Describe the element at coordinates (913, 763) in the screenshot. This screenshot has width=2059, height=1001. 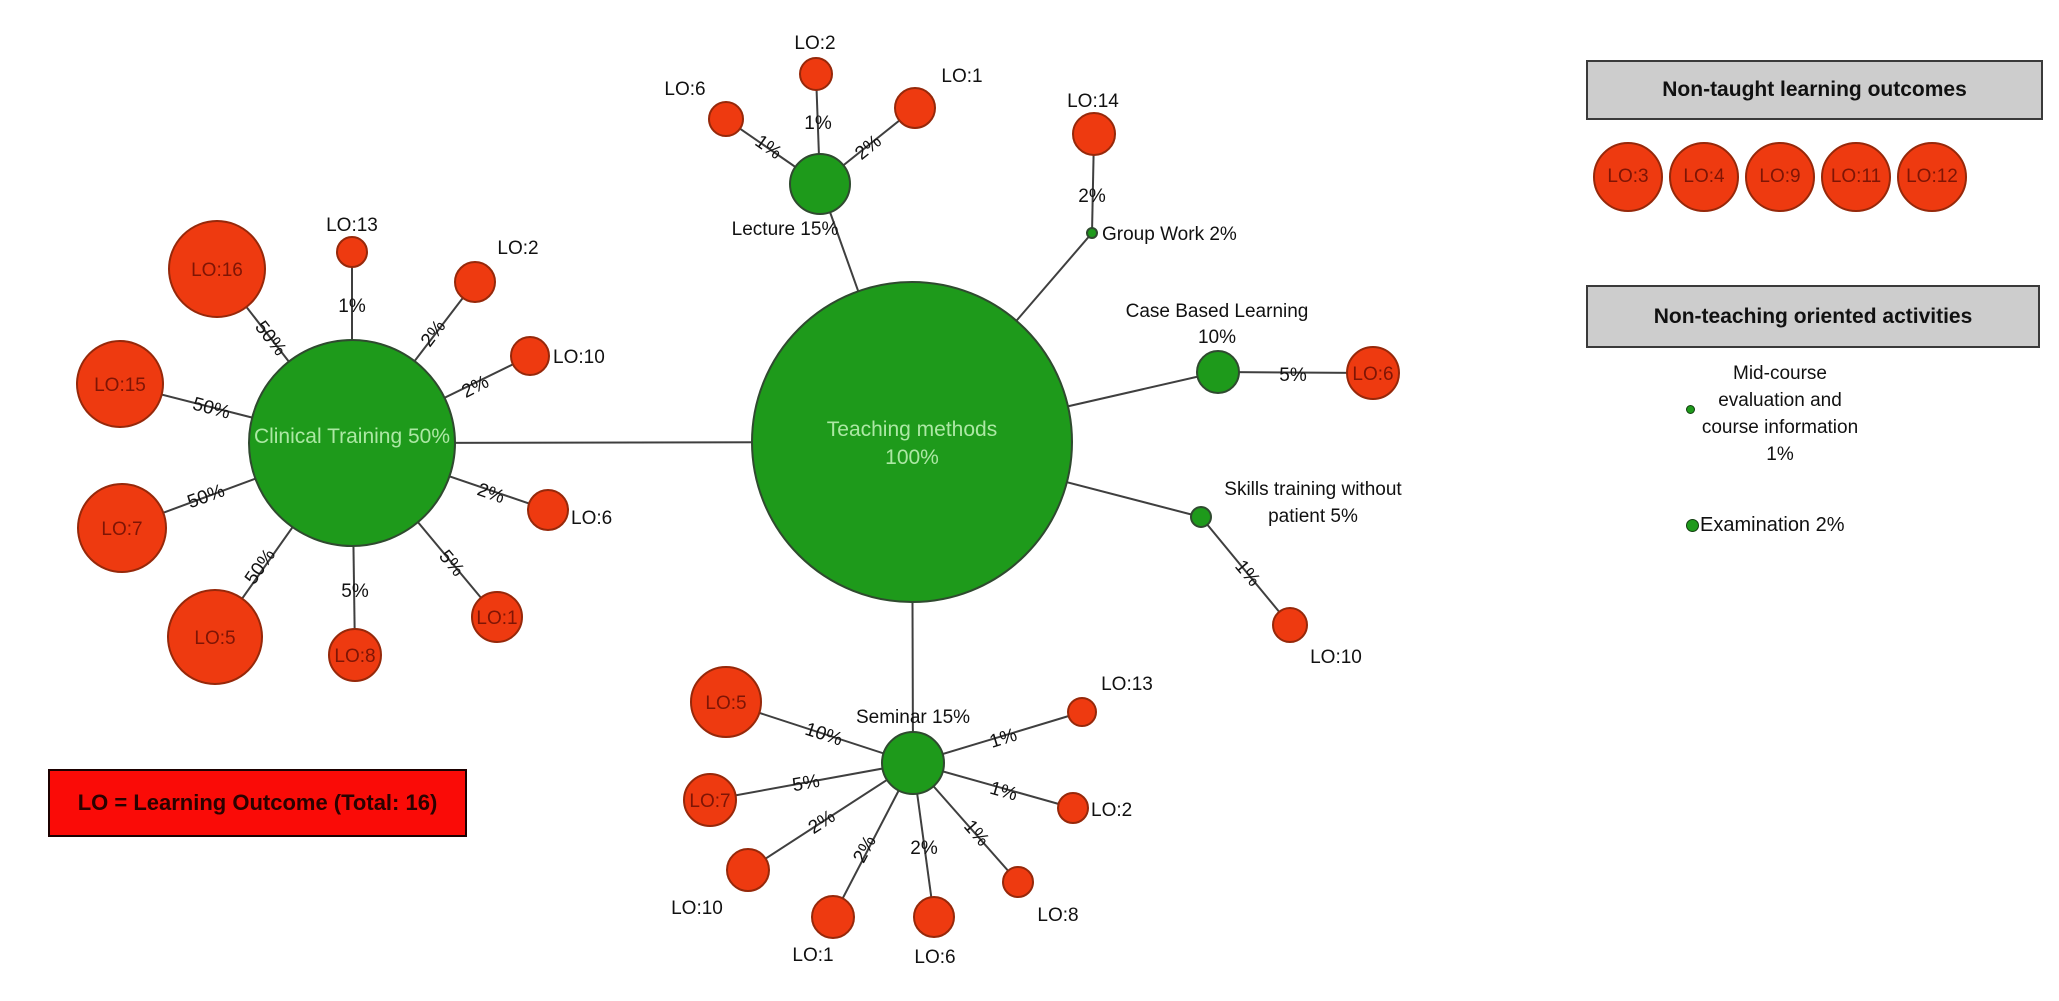
I see `node-seminar` at that location.